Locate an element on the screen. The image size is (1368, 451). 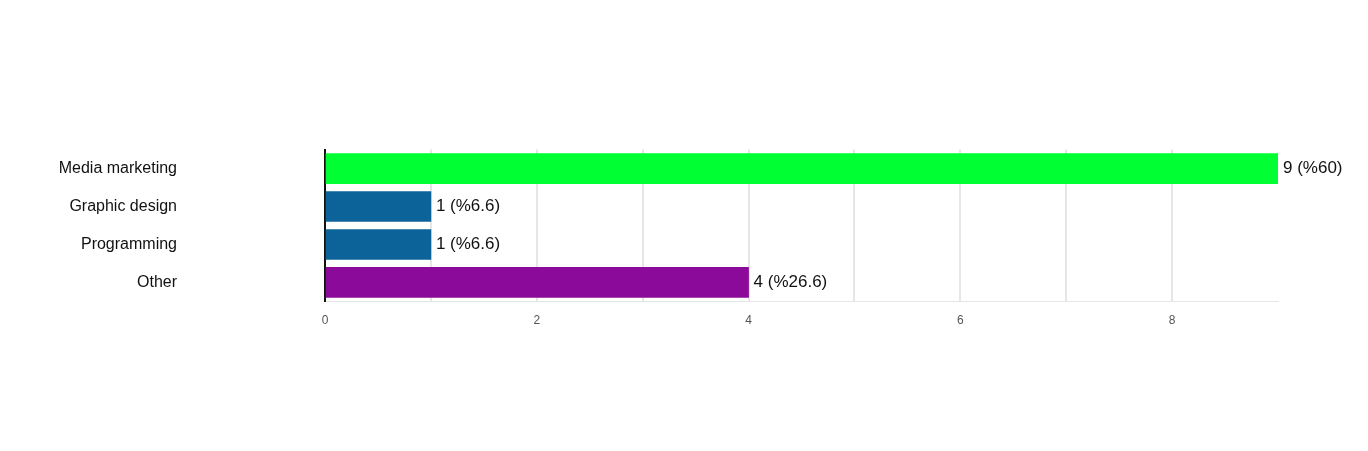
x-tick-label: 2 is located at coordinates (537, 319).